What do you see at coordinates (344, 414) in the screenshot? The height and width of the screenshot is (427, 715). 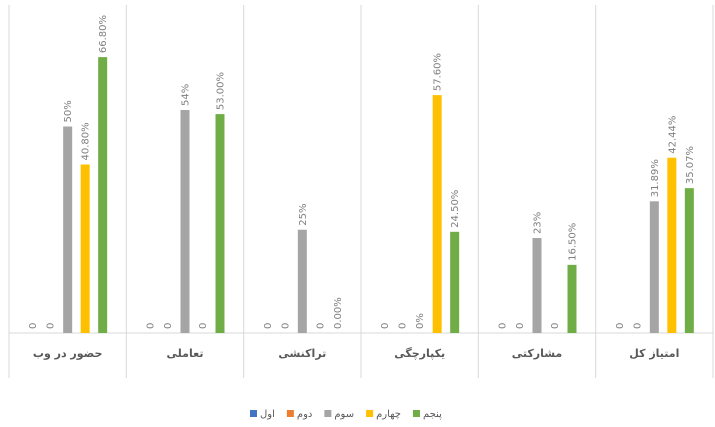 I see `legend-label: سوم` at bounding box center [344, 414].